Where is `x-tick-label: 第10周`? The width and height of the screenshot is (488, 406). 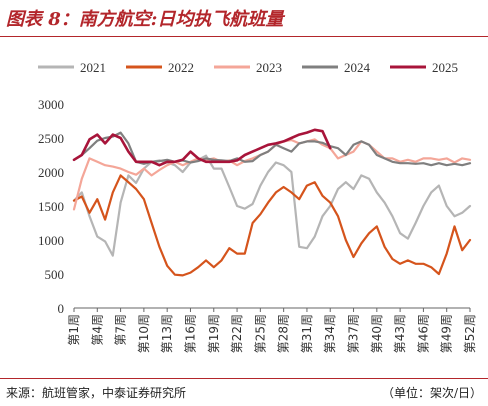
x-tick-label: 第10周 is located at coordinates (144, 333).